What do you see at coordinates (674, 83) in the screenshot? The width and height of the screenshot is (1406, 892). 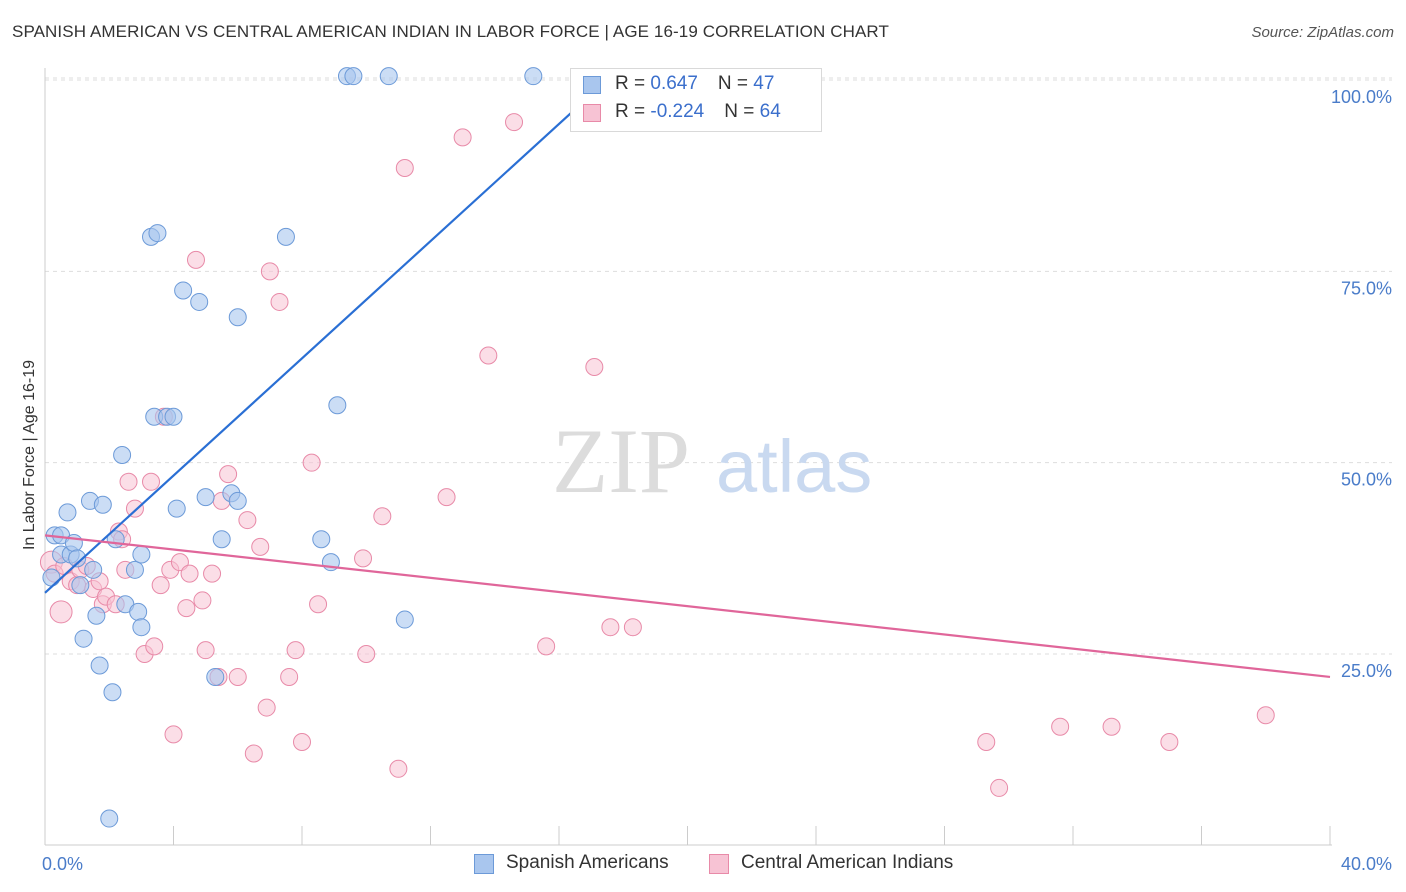 I see `r-value: 0.647` at bounding box center [674, 83].